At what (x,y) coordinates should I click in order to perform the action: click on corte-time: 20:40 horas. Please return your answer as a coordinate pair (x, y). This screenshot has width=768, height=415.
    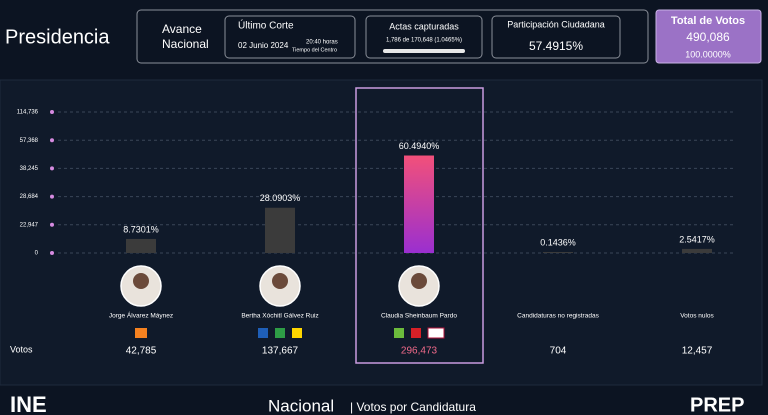
    Looking at the image, I should click on (322, 43).